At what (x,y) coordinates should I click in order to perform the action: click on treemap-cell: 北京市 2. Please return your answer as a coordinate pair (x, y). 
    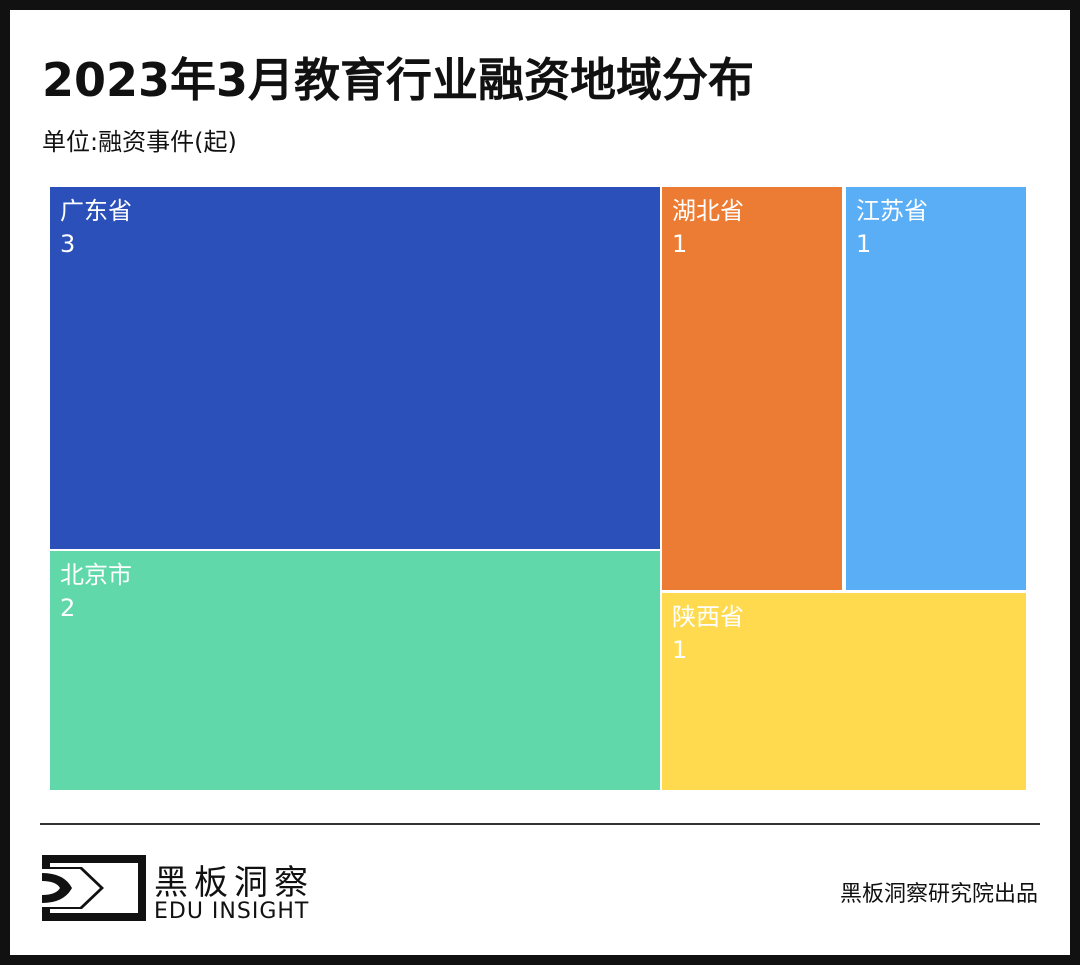
    Looking at the image, I should click on (355, 670).